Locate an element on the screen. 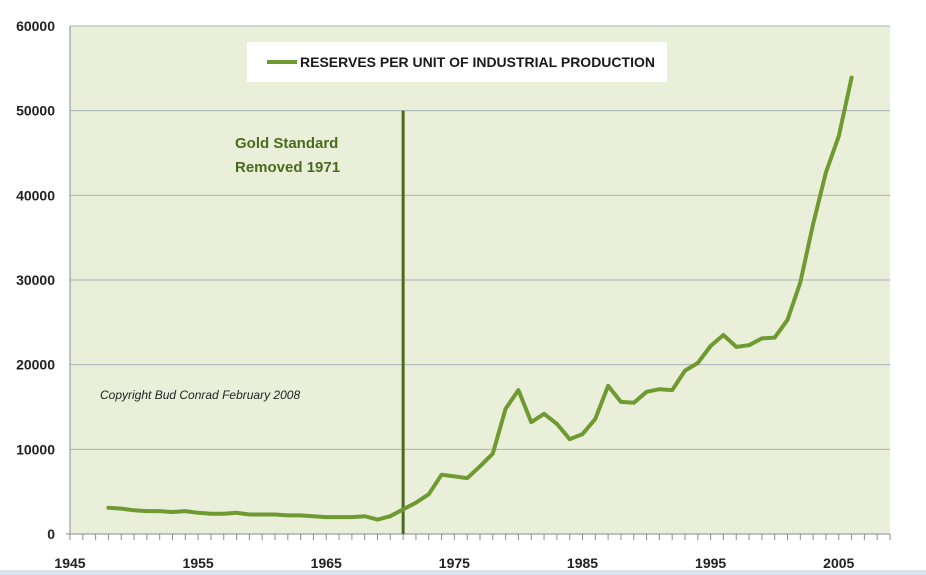 Image resolution: width=926 pixels, height=575 pixels. y-tick-label: 60000 is located at coordinates (35, 26).